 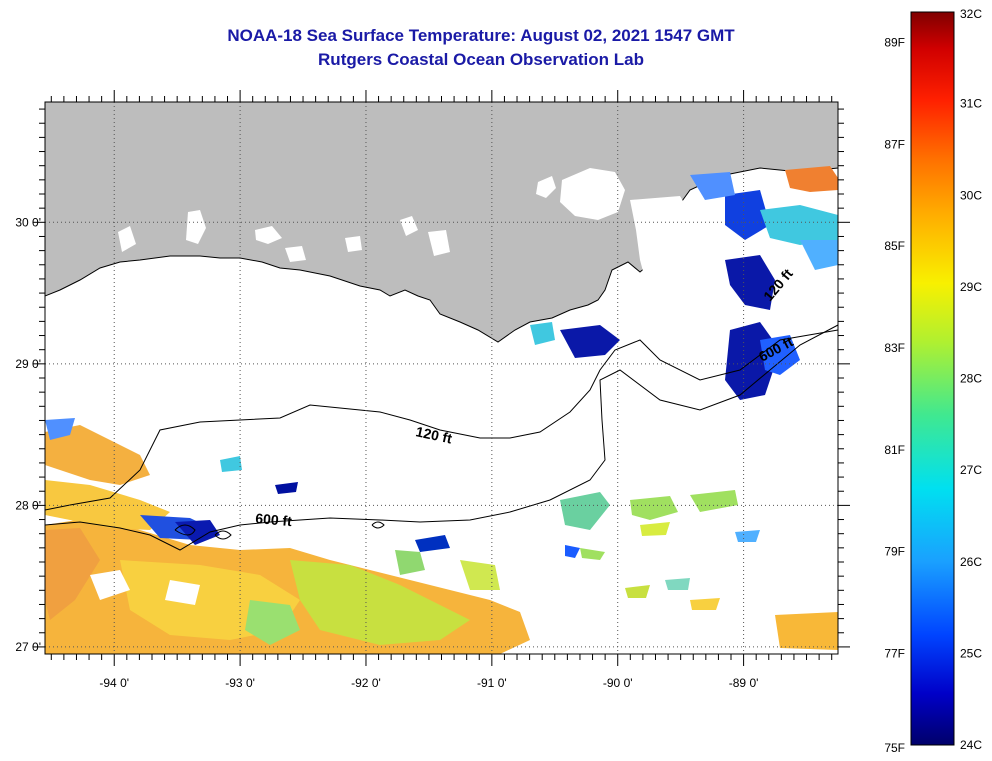 What do you see at coordinates (366, 683) in the screenshot?
I see `lon-tick-label: -92 0'` at bounding box center [366, 683].